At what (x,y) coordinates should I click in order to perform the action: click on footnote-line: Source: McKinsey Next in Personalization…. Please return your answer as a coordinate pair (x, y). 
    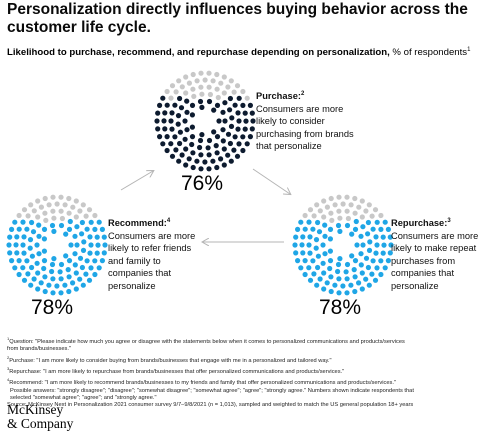
    Looking at the image, I should click on (210, 405).